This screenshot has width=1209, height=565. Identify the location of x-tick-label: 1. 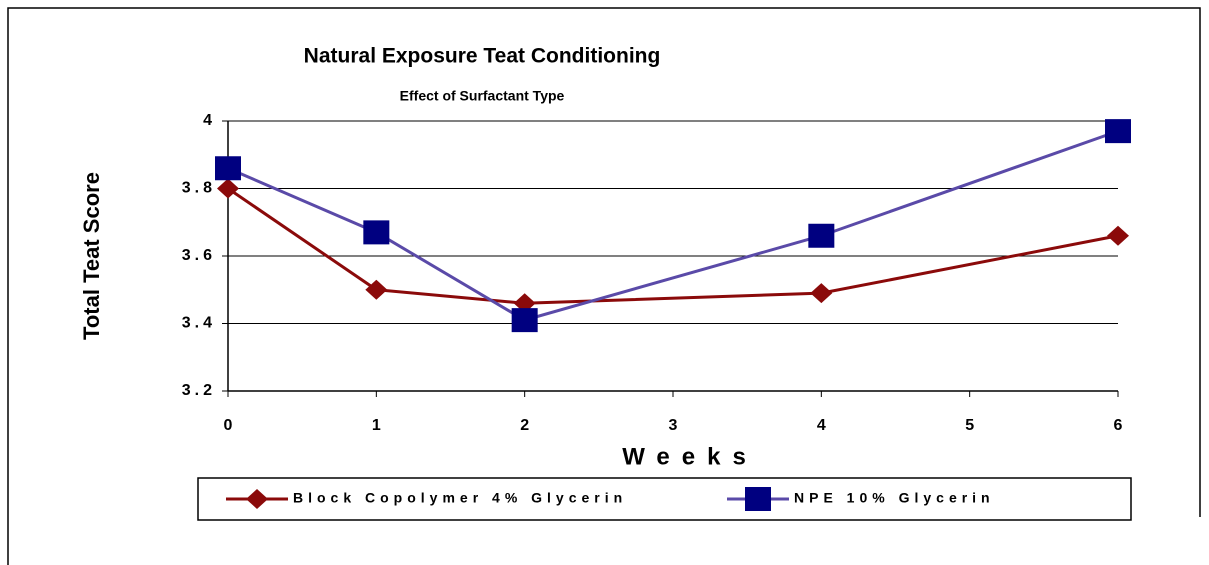
(376, 425).